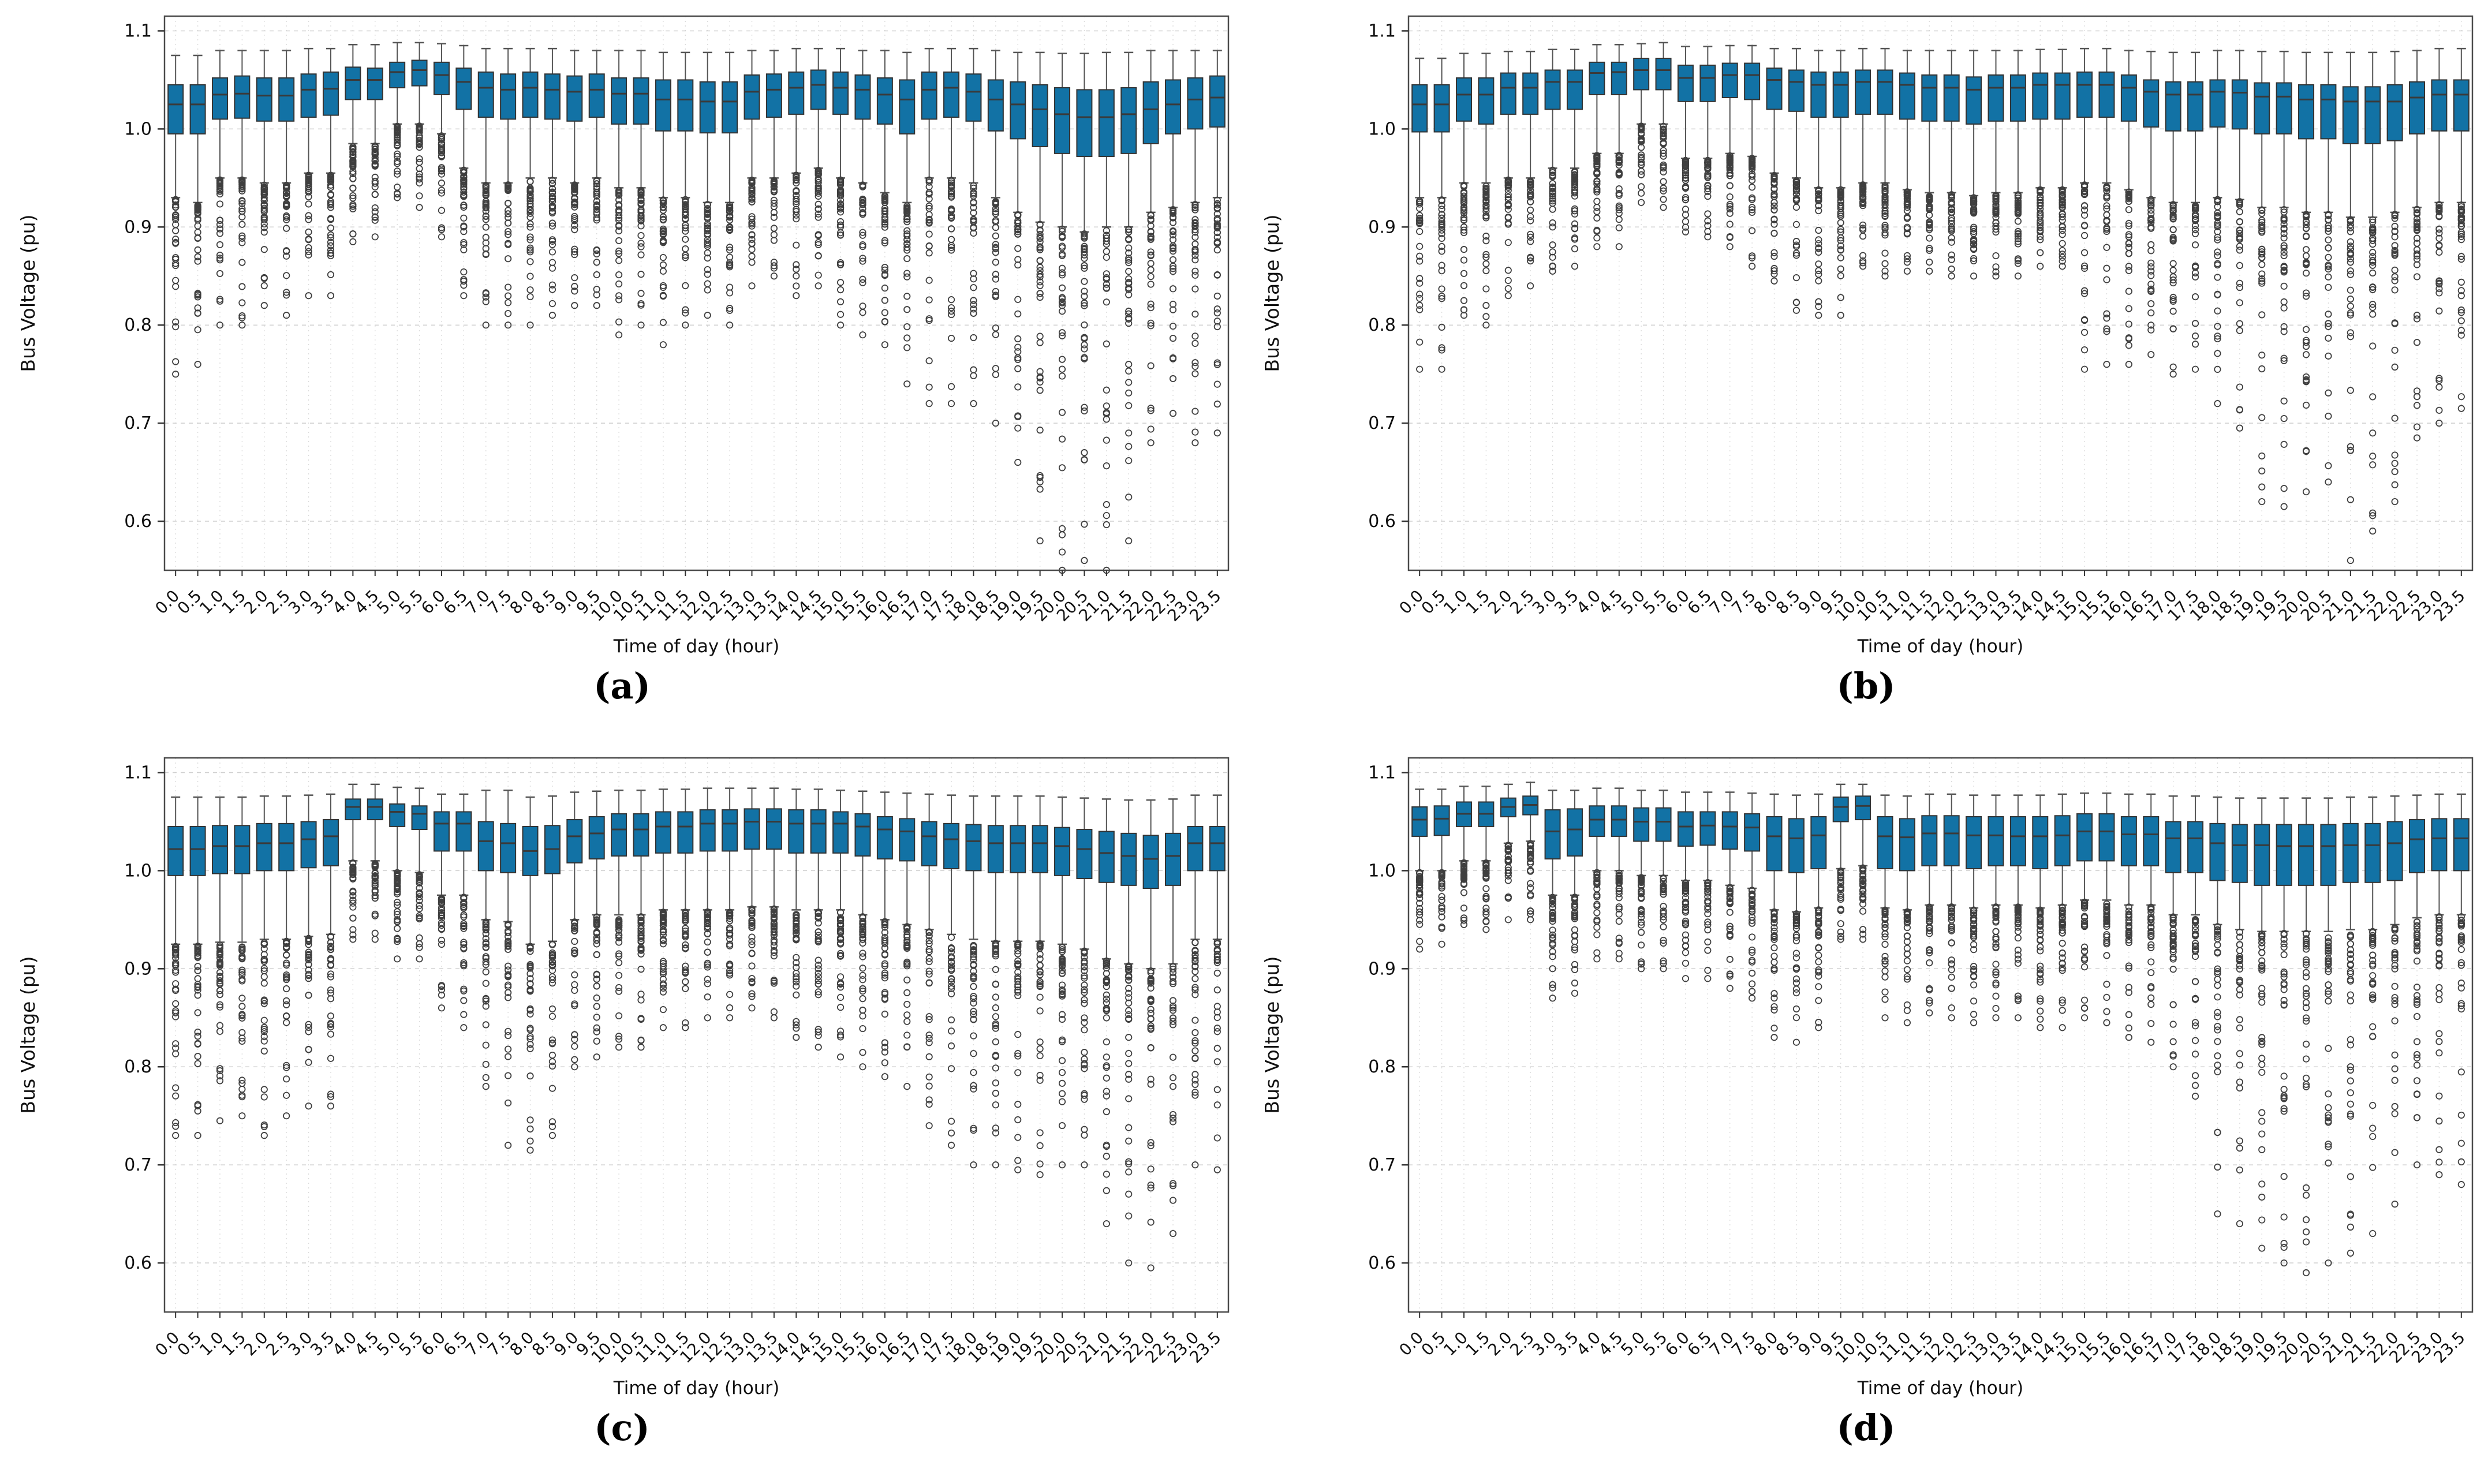 The image size is (2488, 1484). I want to click on y-tick-label: 0.7, so click(138, 1165).